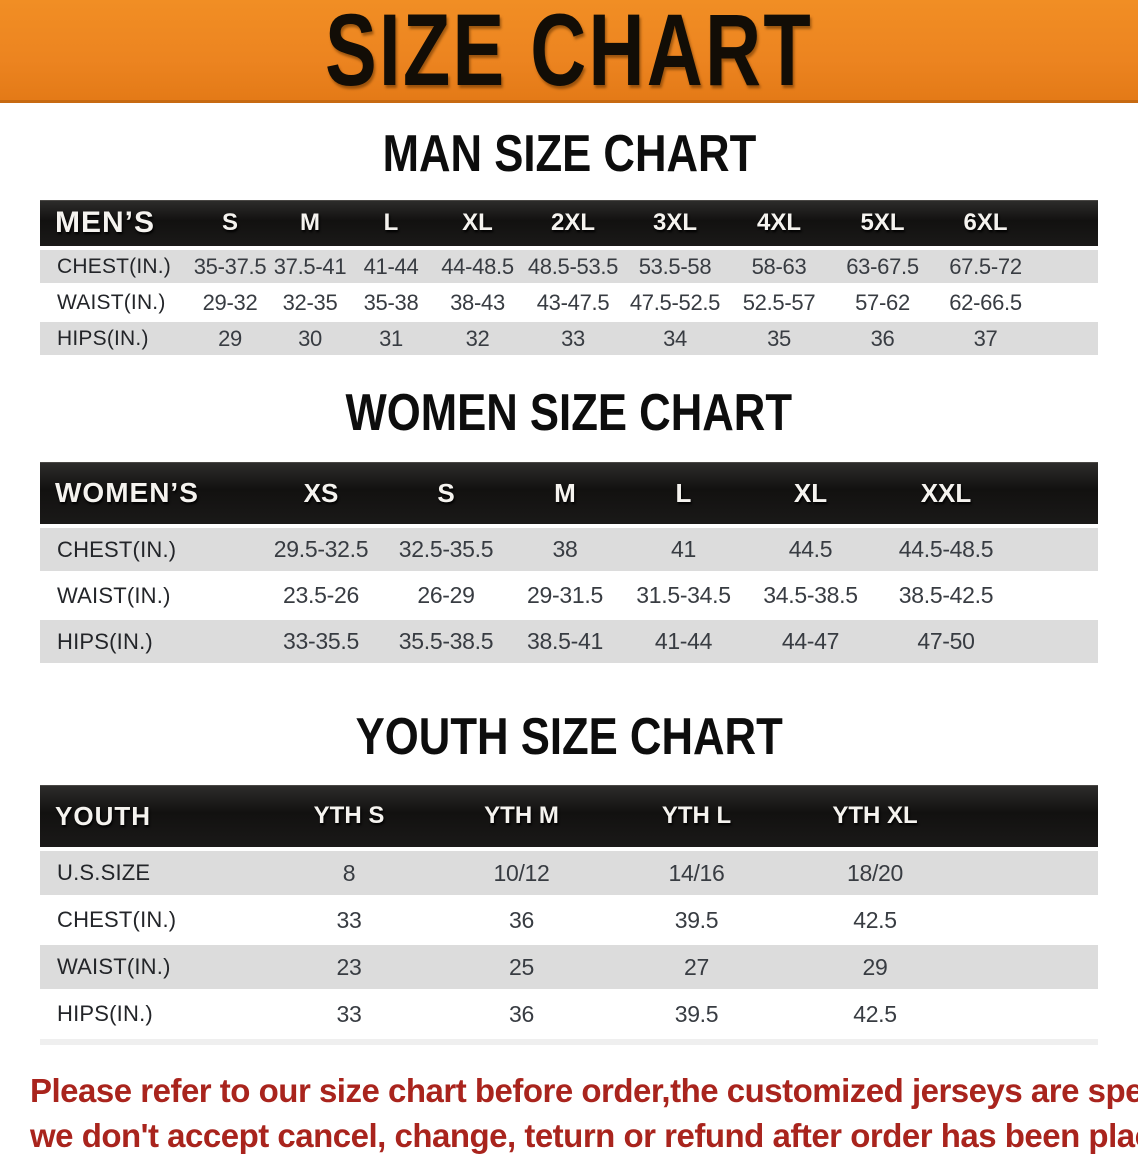  Describe the element at coordinates (565, 551) in the screenshot. I see `measure-value-cell: 38` at that location.